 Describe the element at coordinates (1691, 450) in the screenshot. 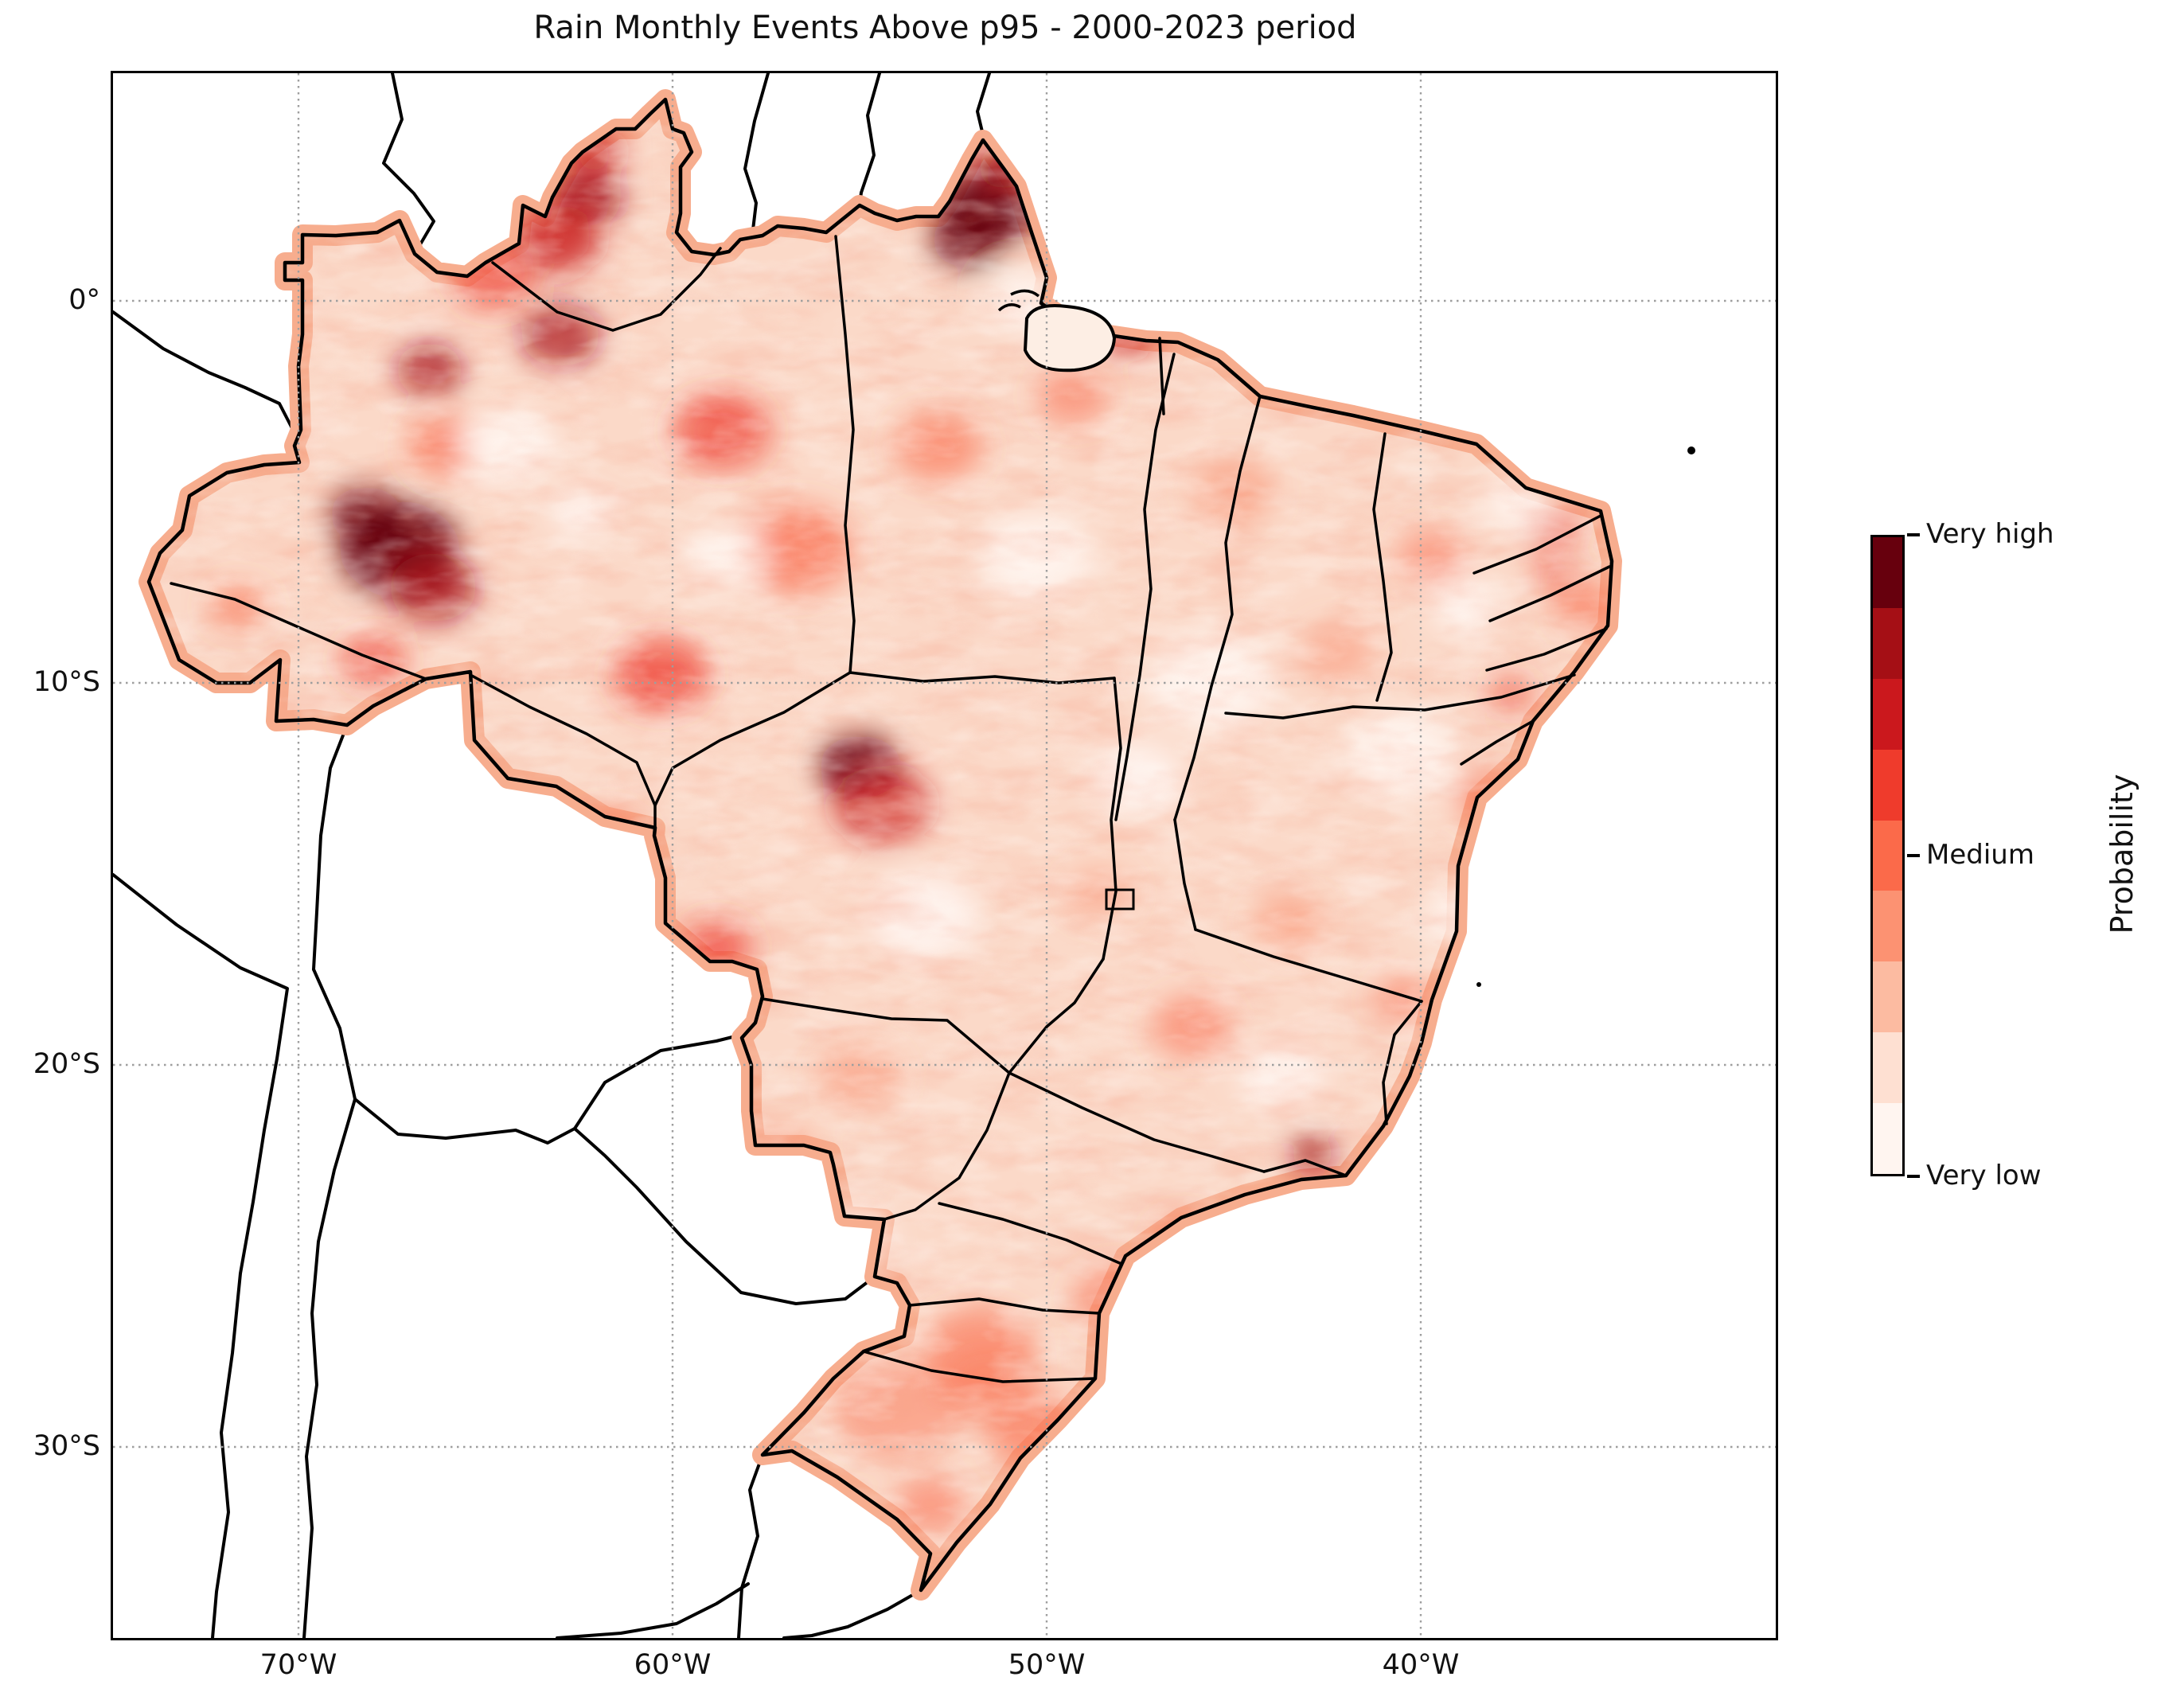

I see `noronha-island-dot` at that location.